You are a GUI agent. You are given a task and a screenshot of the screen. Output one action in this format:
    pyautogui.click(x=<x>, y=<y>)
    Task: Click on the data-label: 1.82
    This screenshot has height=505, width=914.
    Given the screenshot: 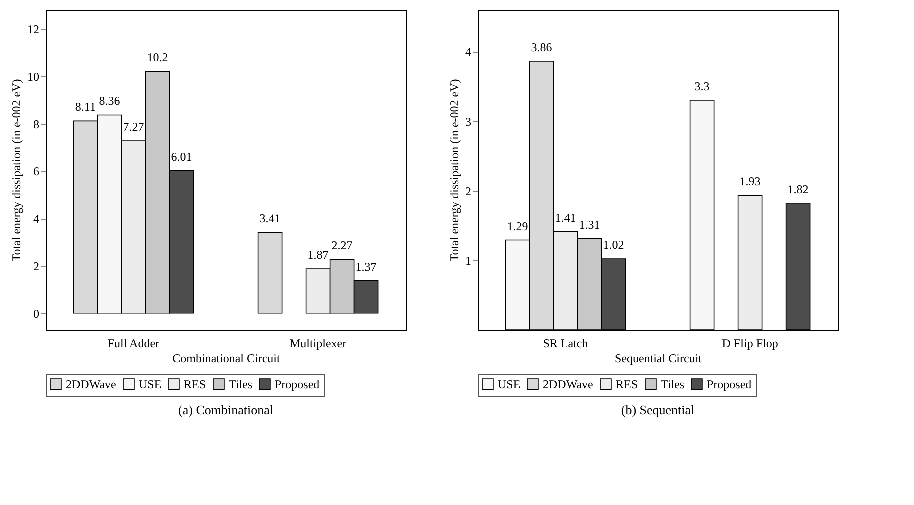 What is the action you would take?
    pyautogui.click(x=798, y=189)
    